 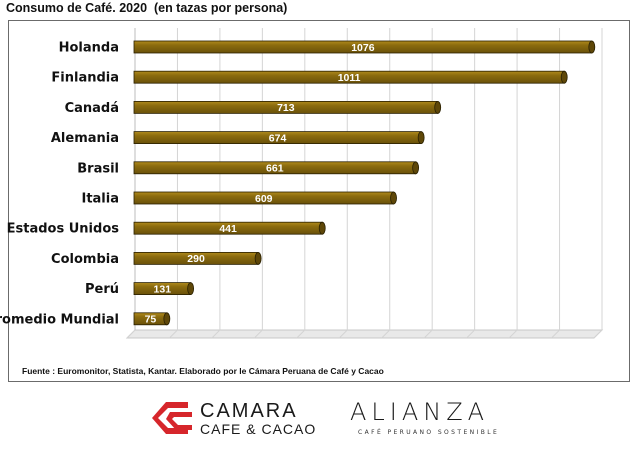 I want to click on data-label: 1011, so click(x=349, y=78).